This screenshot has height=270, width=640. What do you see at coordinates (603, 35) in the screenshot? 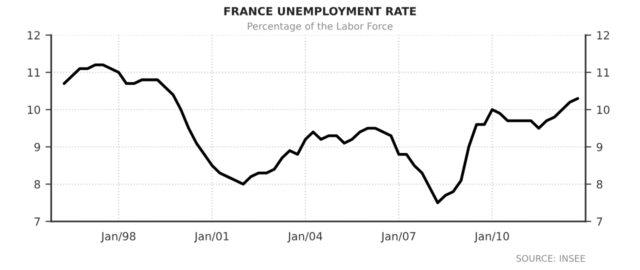
I see `y2-tick-label: 12` at bounding box center [603, 35].